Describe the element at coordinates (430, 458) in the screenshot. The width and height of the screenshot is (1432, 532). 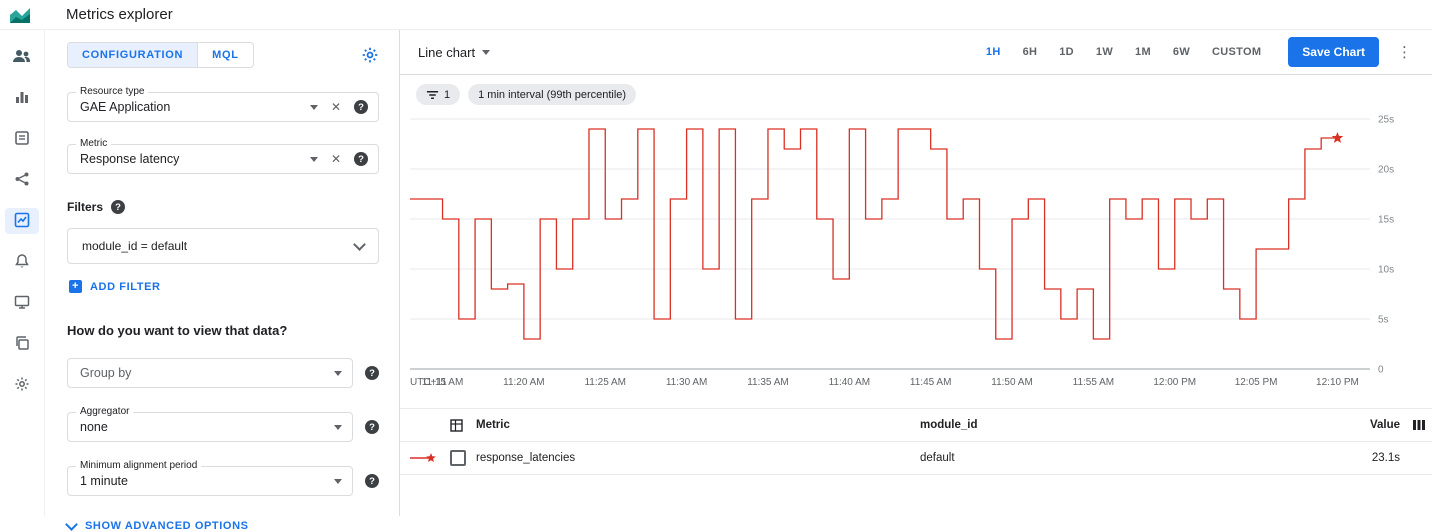
I see `series-legend-icon` at that location.